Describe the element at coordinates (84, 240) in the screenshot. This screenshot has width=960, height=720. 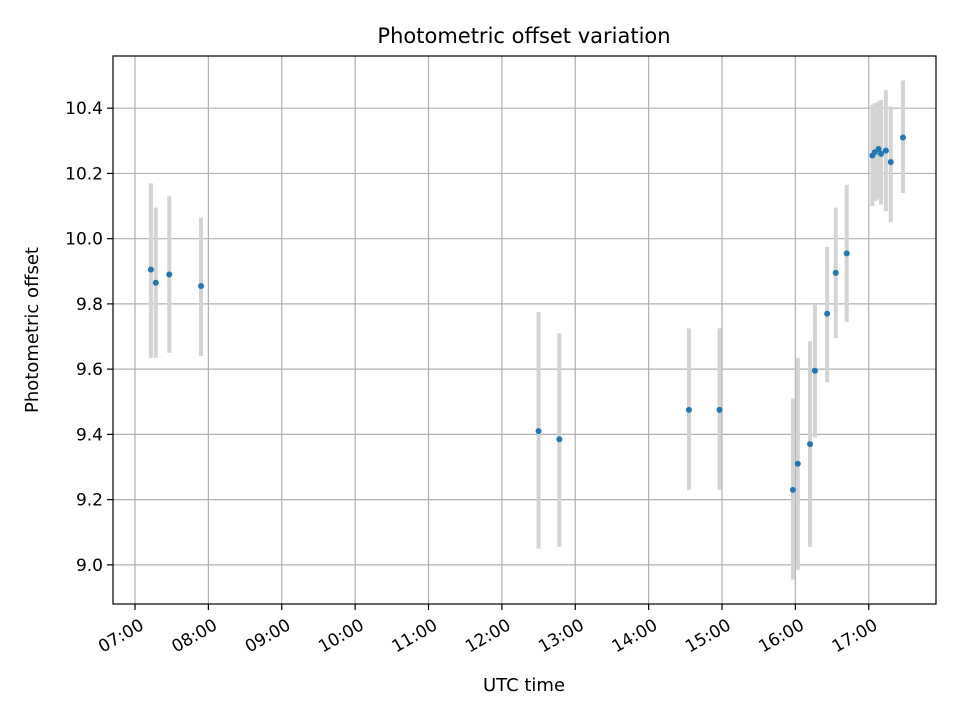
I see `y-tick-label: 10.0` at that location.